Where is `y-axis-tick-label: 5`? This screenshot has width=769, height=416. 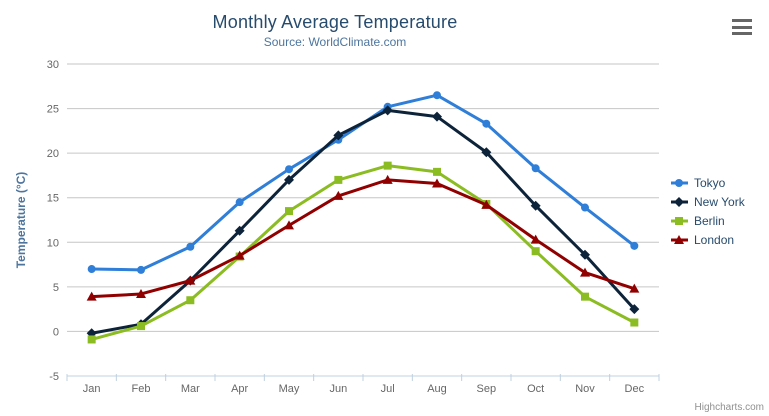 y-axis-tick-label: 5 is located at coordinates (56, 288).